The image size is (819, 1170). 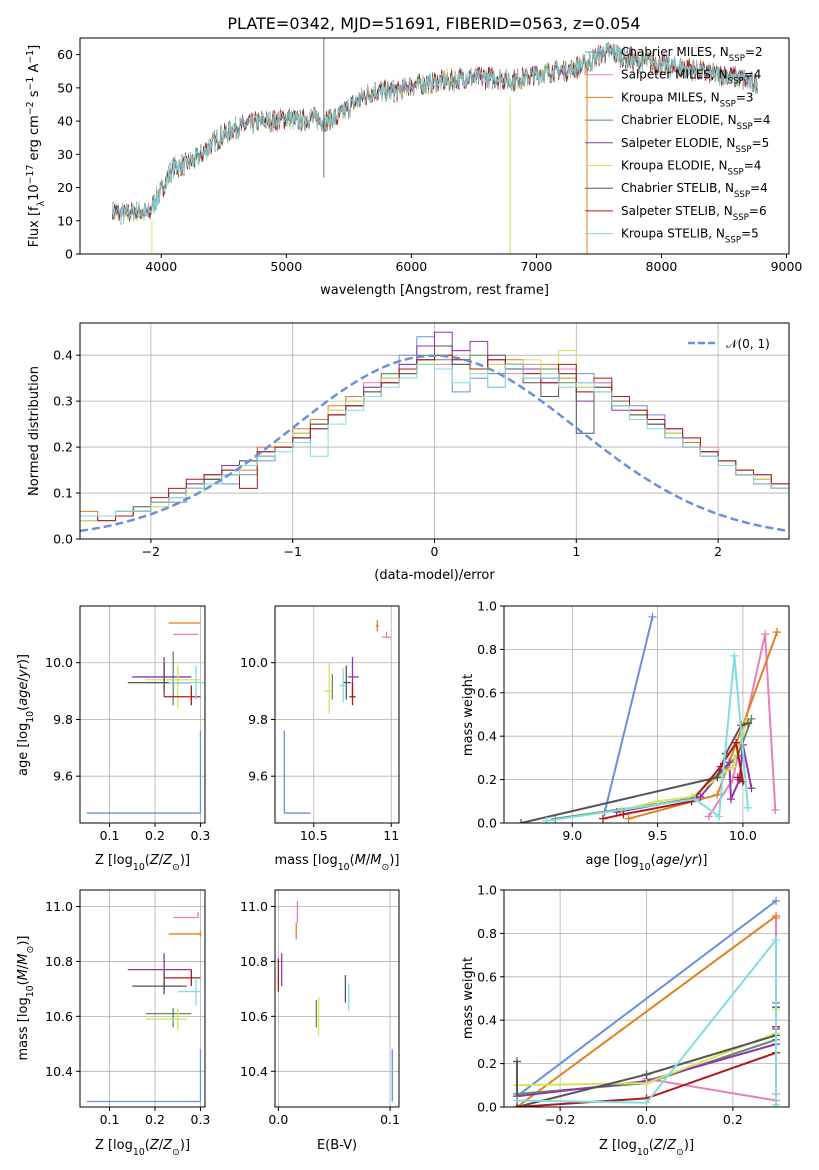 I want to click on legend-entry: Salpeter STELIB, NSSP=6, so click(x=694, y=213).